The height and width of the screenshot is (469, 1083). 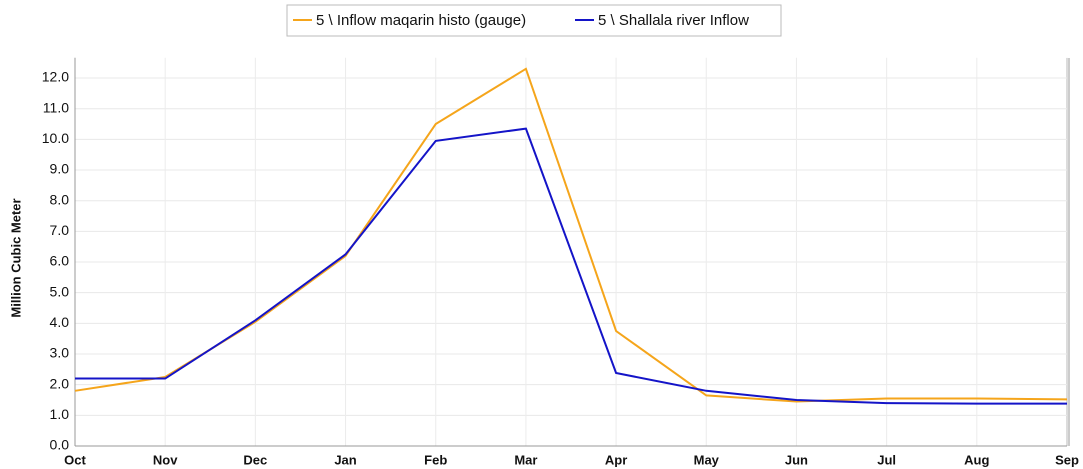 I want to click on y-axis-label: Million Cubic Meter, so click(x=15, y=257).